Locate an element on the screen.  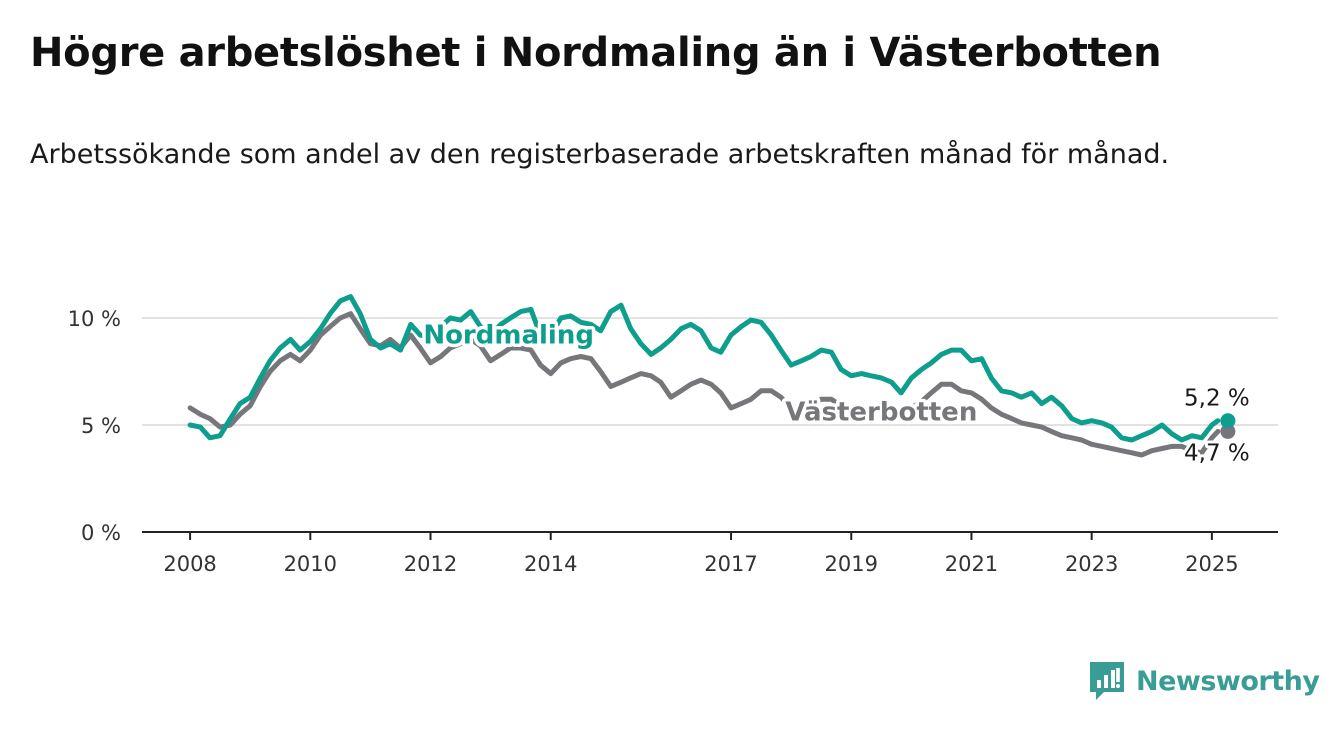
series-label-västerbotten: Västerbotten is located at coordinates (881, 413).